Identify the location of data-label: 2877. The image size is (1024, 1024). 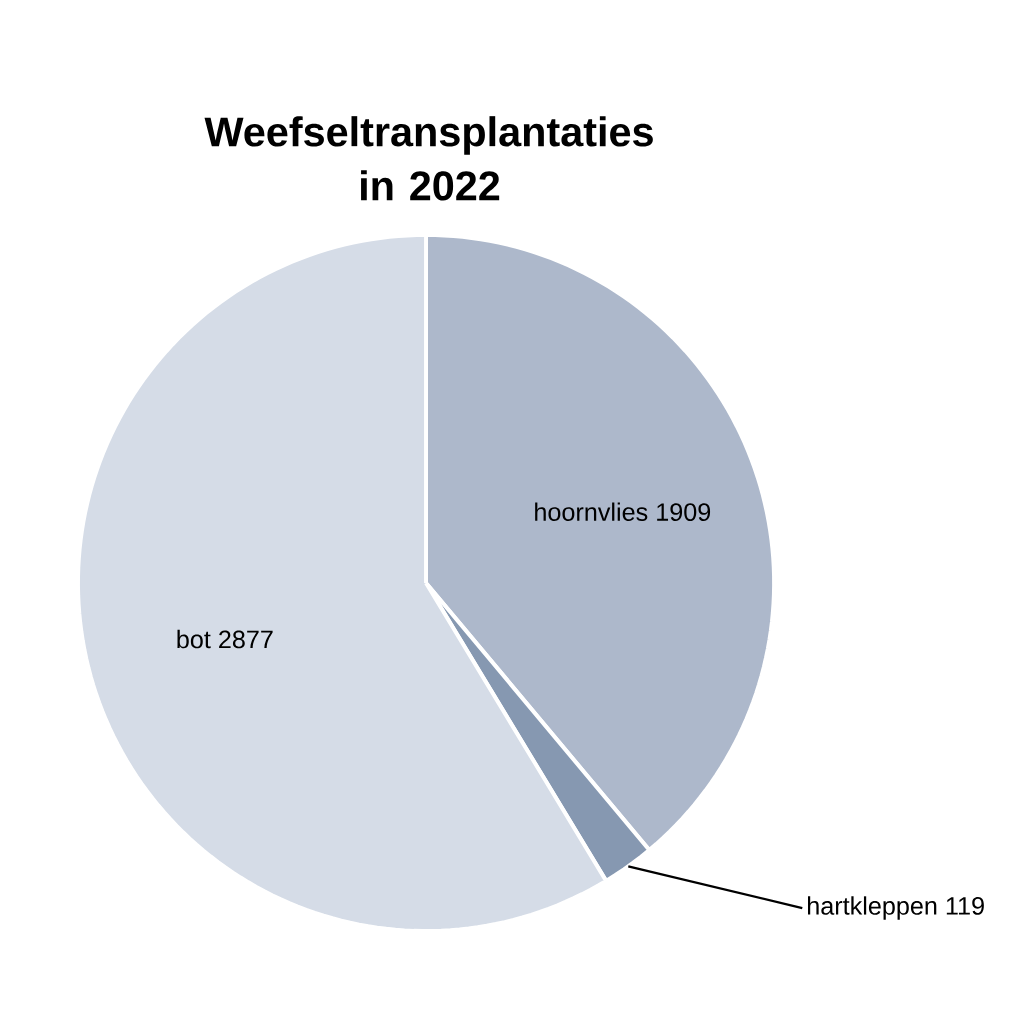
(246, 639).